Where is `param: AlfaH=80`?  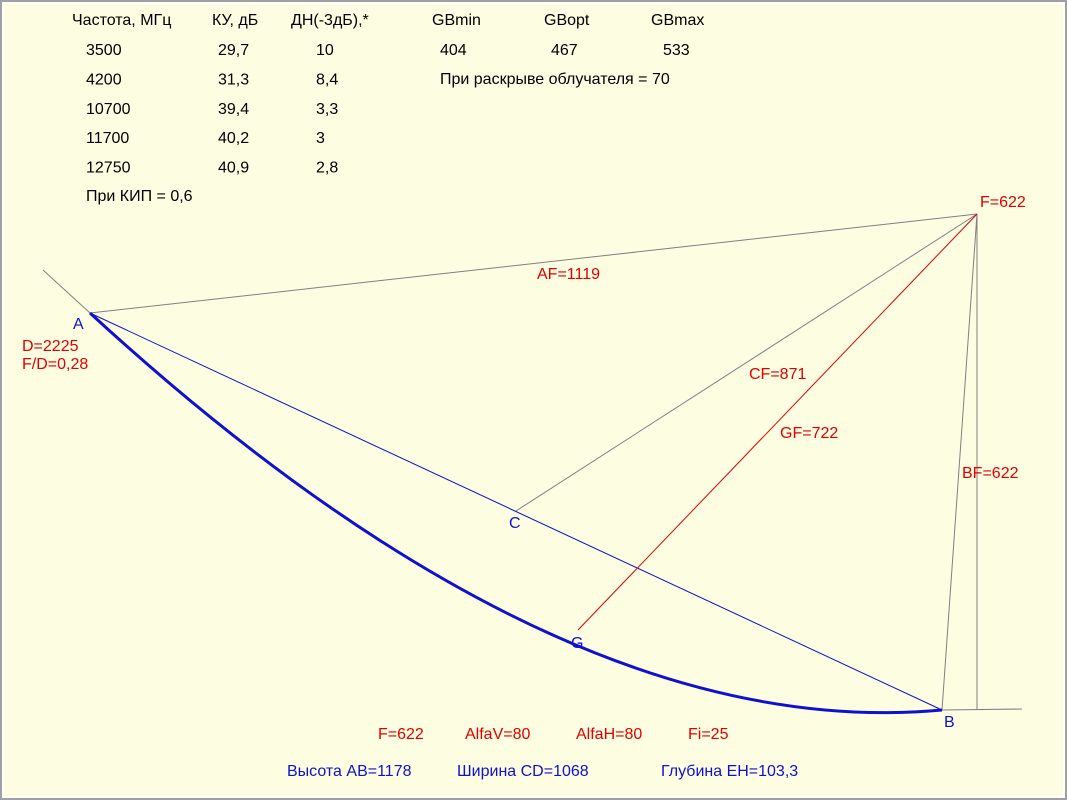 param: AlfaH=80 is located at coordinates (609, 734).